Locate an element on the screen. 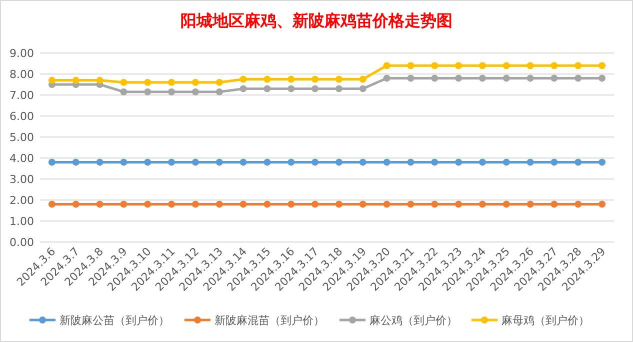  chart-title: 阳城地区麻鸡、新陂麻鸡苗价格走势图 is located at coordinates (316, 20).